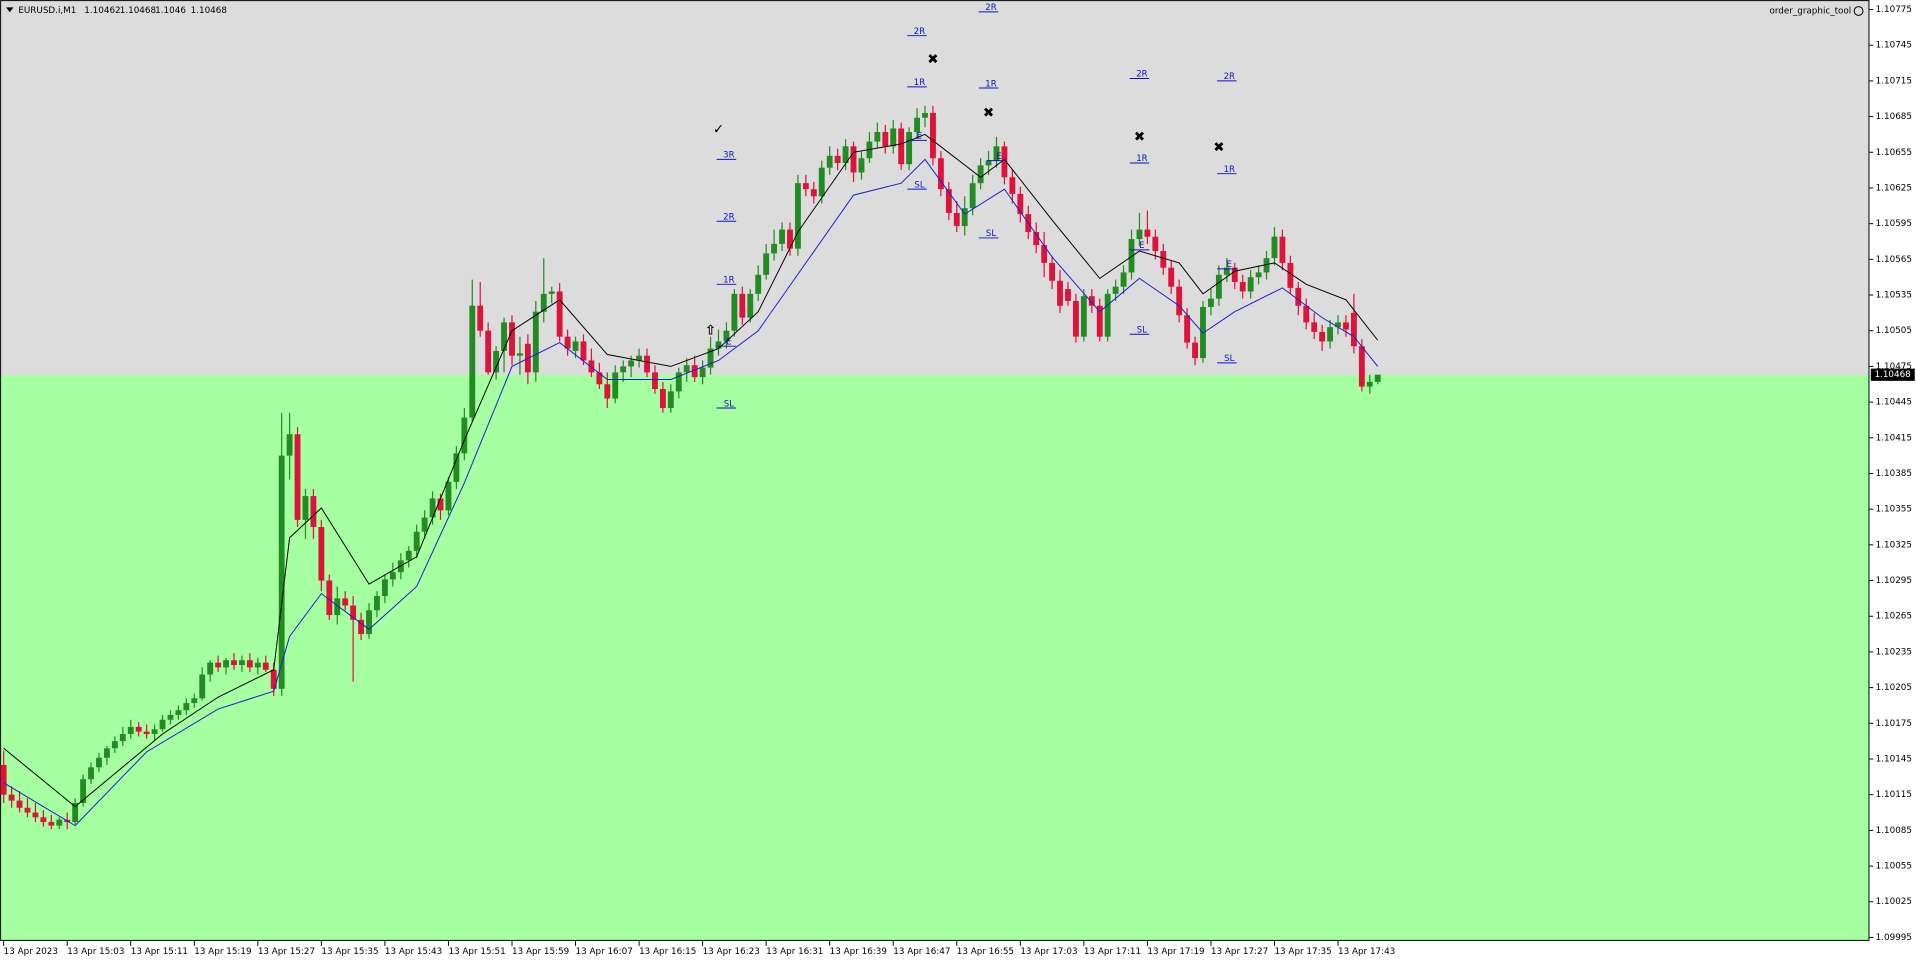 The height and width of the screenshot is (963, 1916). I want to click on annotation-label: E, so click(728, 342).